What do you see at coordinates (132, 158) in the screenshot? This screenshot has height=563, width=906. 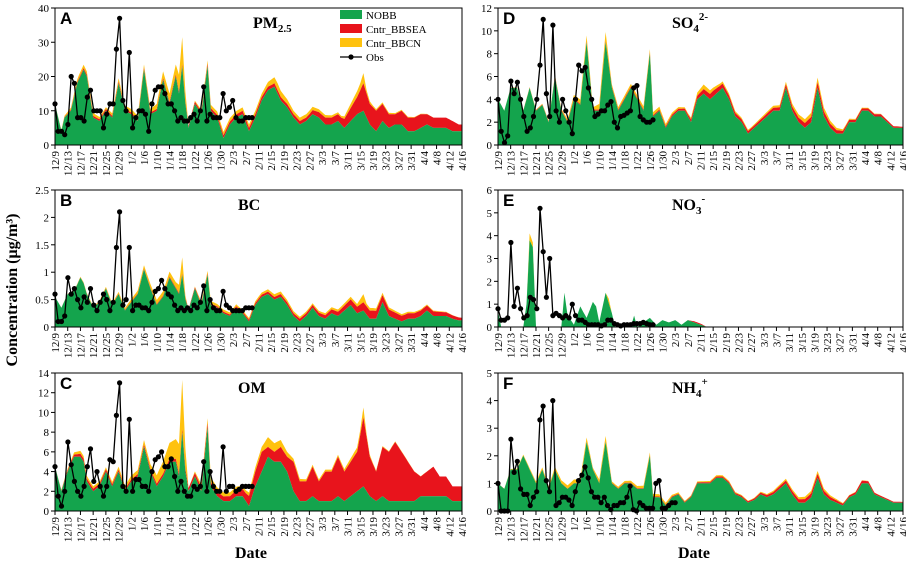 I see `x-tick-label-A: 1/2` at bounding box center [132, 158].